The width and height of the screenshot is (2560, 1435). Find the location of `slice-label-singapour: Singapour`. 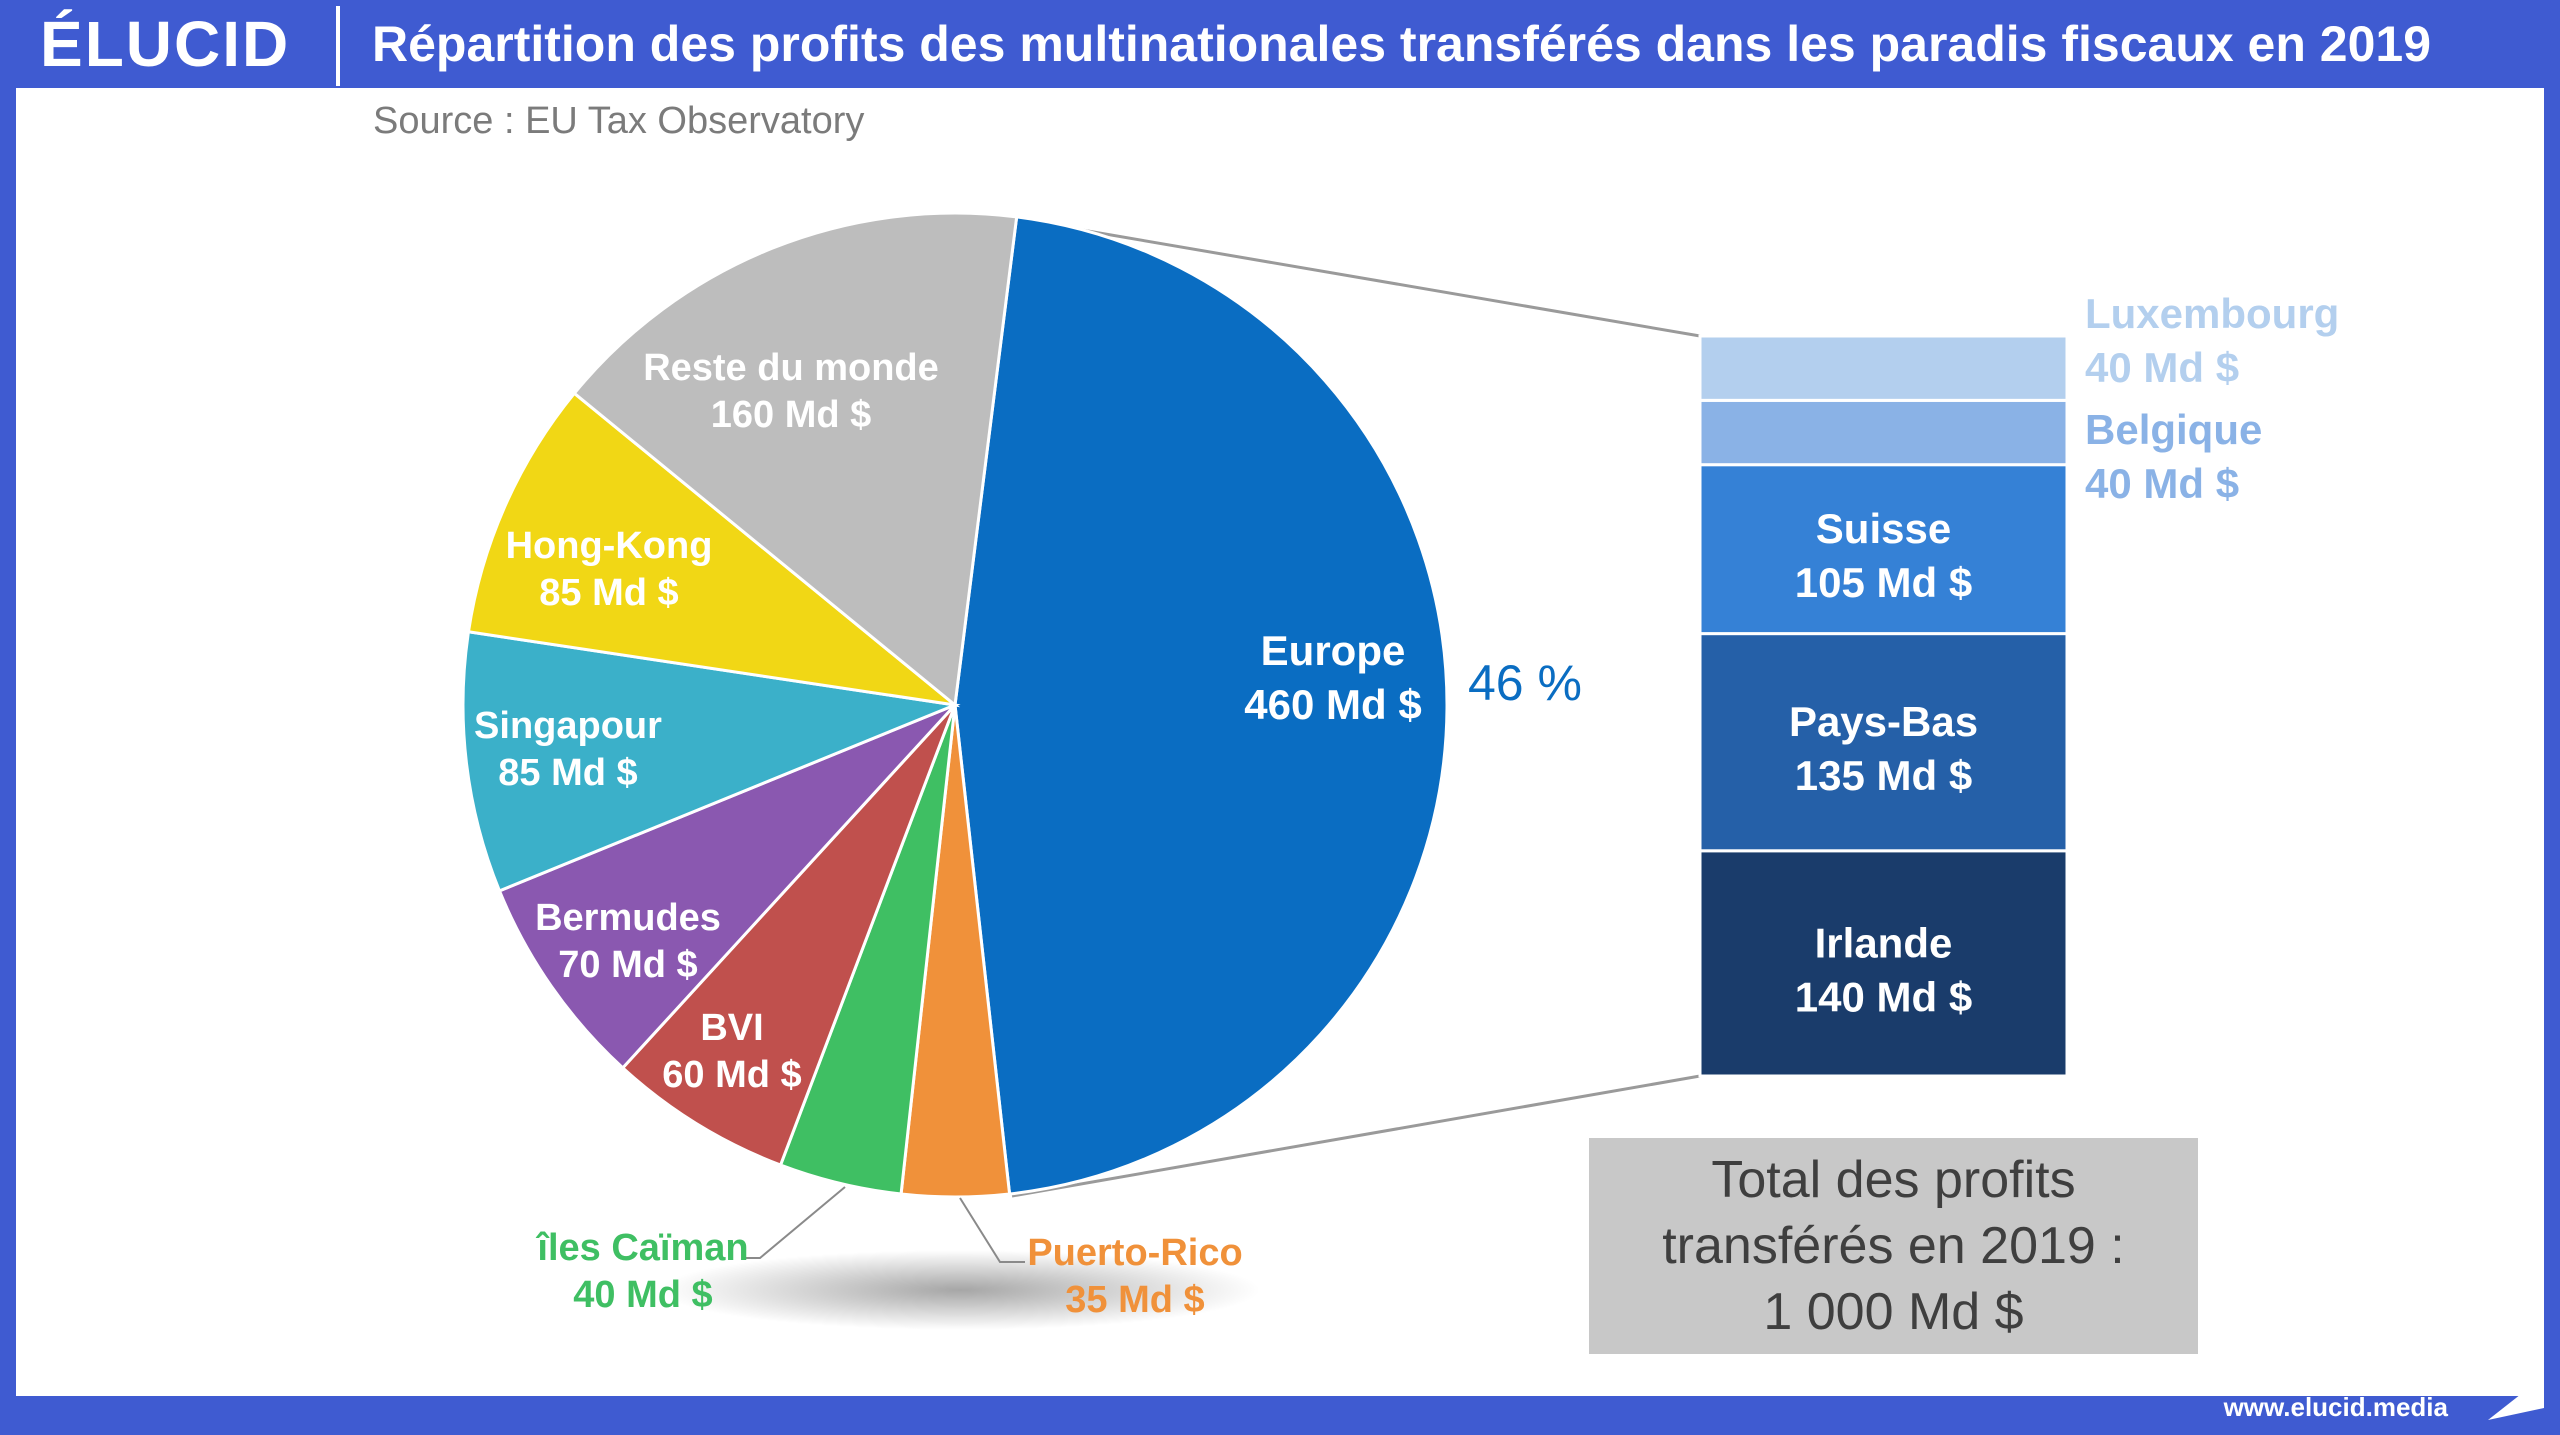

slice-label-singapour: Singapour is located at coordinates (568, 726).